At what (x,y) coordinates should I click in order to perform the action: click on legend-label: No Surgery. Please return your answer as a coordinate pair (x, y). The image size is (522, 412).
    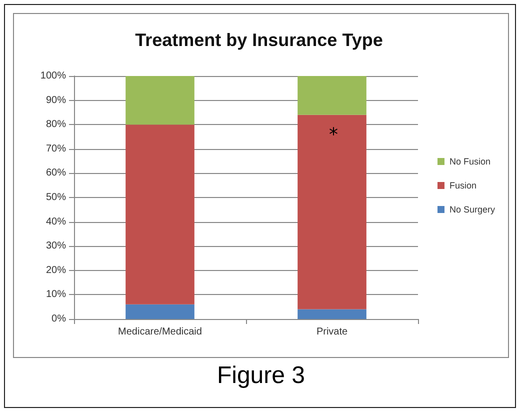
    Looking at the image, I should click on (472, 209).